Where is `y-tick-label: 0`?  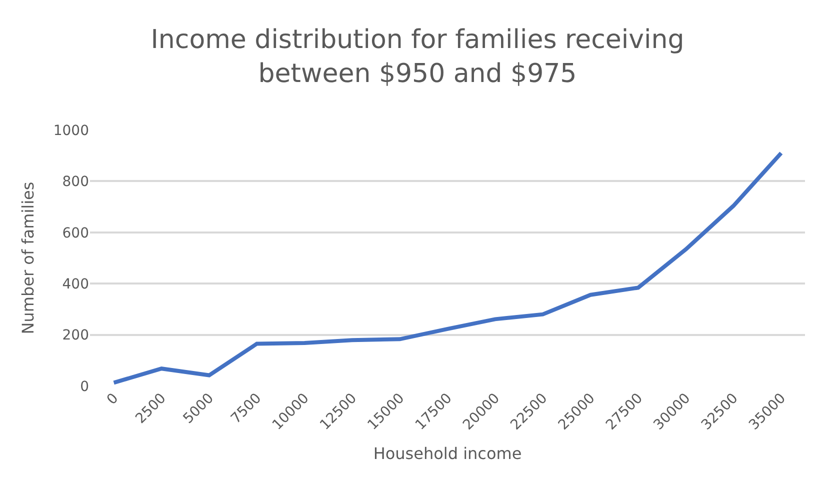
y-tick-label: 0 is located at coordinates (84, 386).